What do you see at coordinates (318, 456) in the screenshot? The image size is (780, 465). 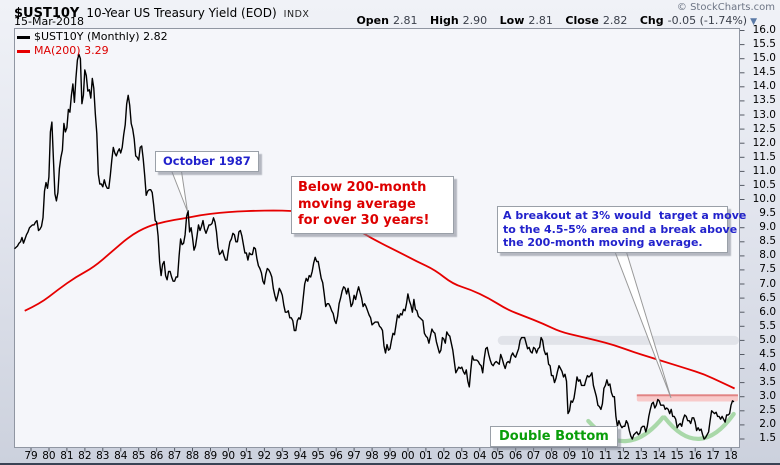 I see `x-axis-label: 95` at bounding box center [318, 456].